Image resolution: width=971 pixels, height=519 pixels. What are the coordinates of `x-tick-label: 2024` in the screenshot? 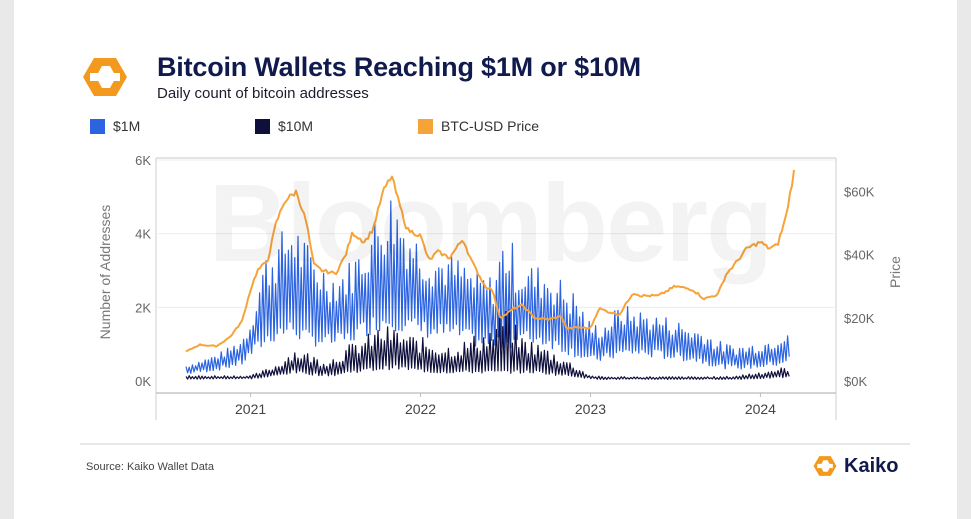 It's located at (760, 409).